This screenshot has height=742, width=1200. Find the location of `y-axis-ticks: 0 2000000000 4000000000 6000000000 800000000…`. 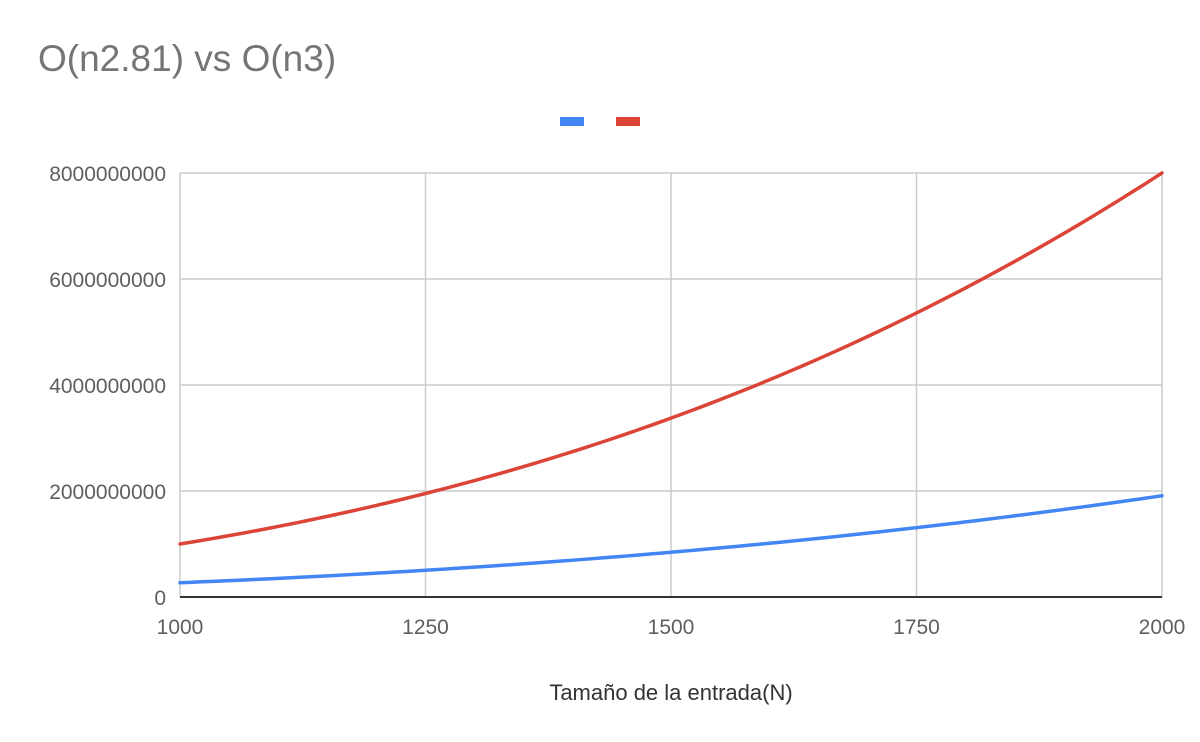

y-axis-ticks: 0 2000000000 4000000000 6000000000 800000000… is located at coordinates (107, 386).